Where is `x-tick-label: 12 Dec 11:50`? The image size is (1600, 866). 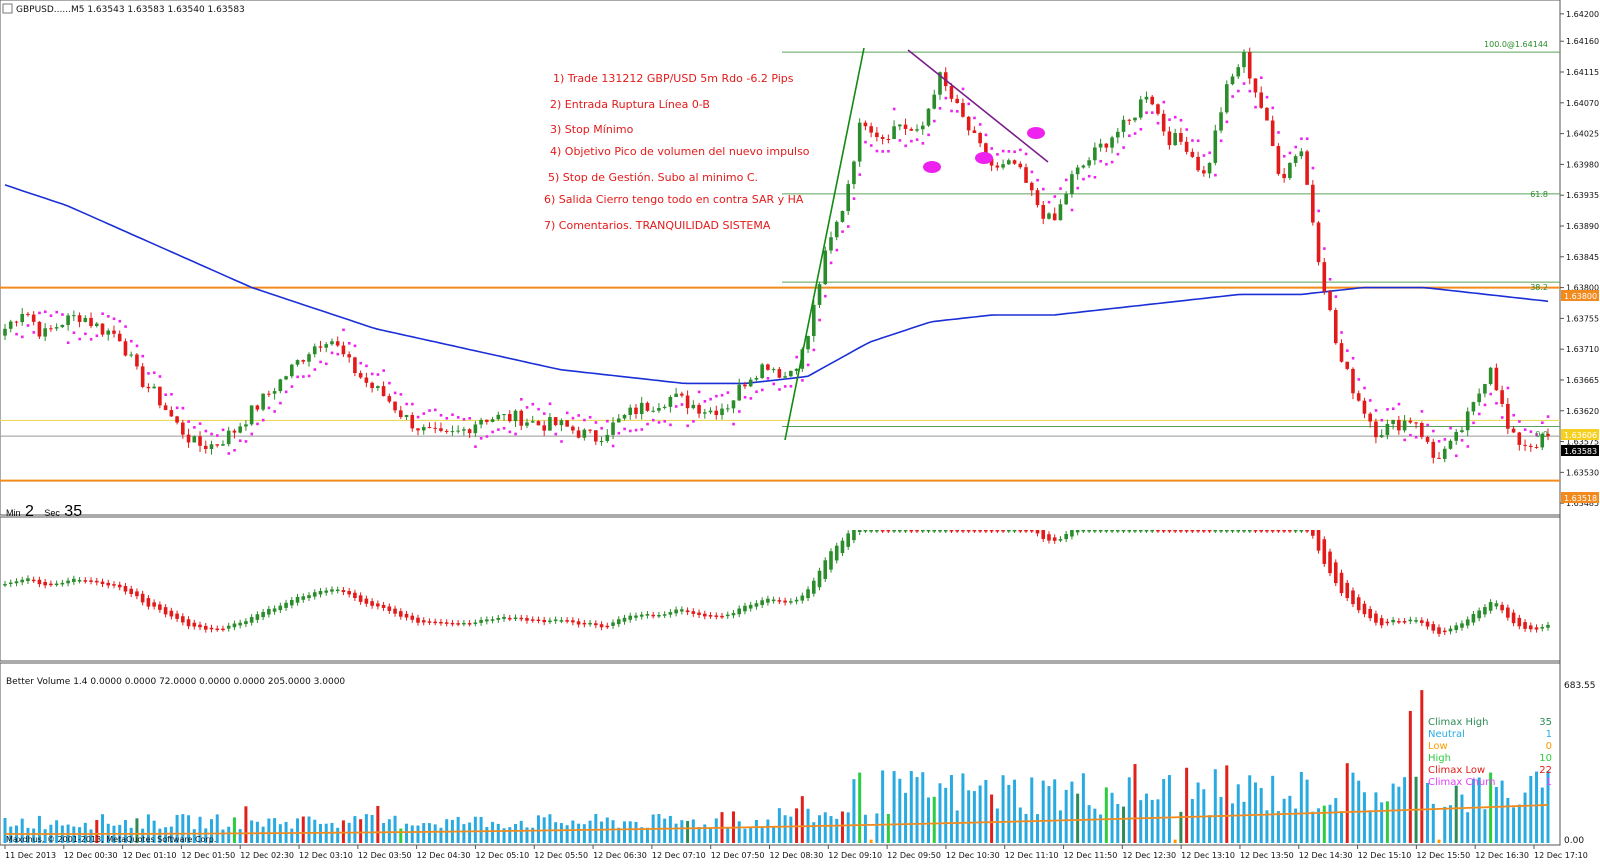 x-tick-label: 12 Dec 11:50 is located at coordinates (1091, 855).